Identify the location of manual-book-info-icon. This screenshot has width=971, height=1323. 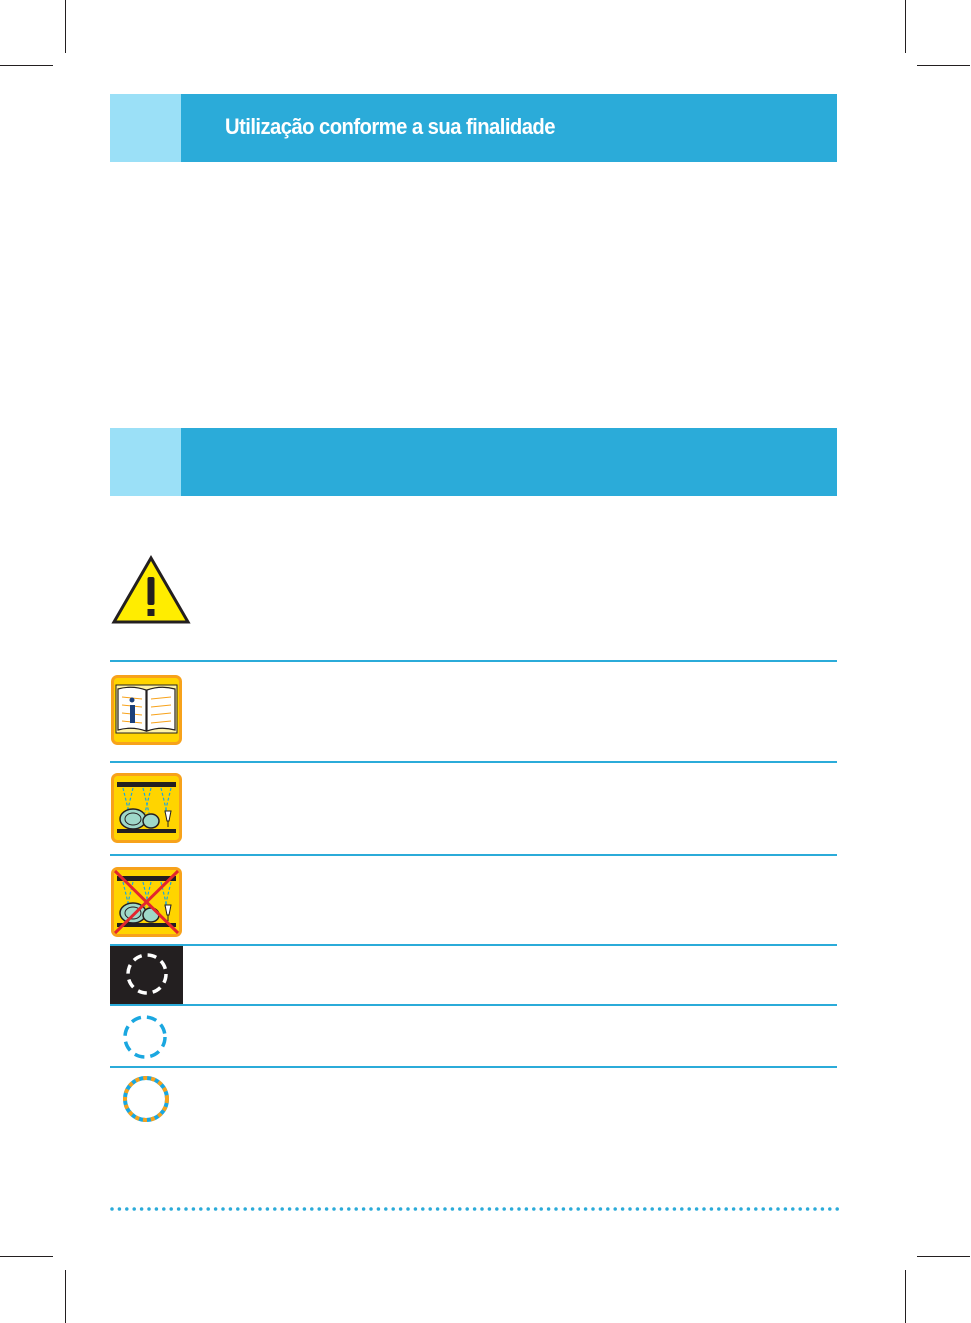
(146, 710).